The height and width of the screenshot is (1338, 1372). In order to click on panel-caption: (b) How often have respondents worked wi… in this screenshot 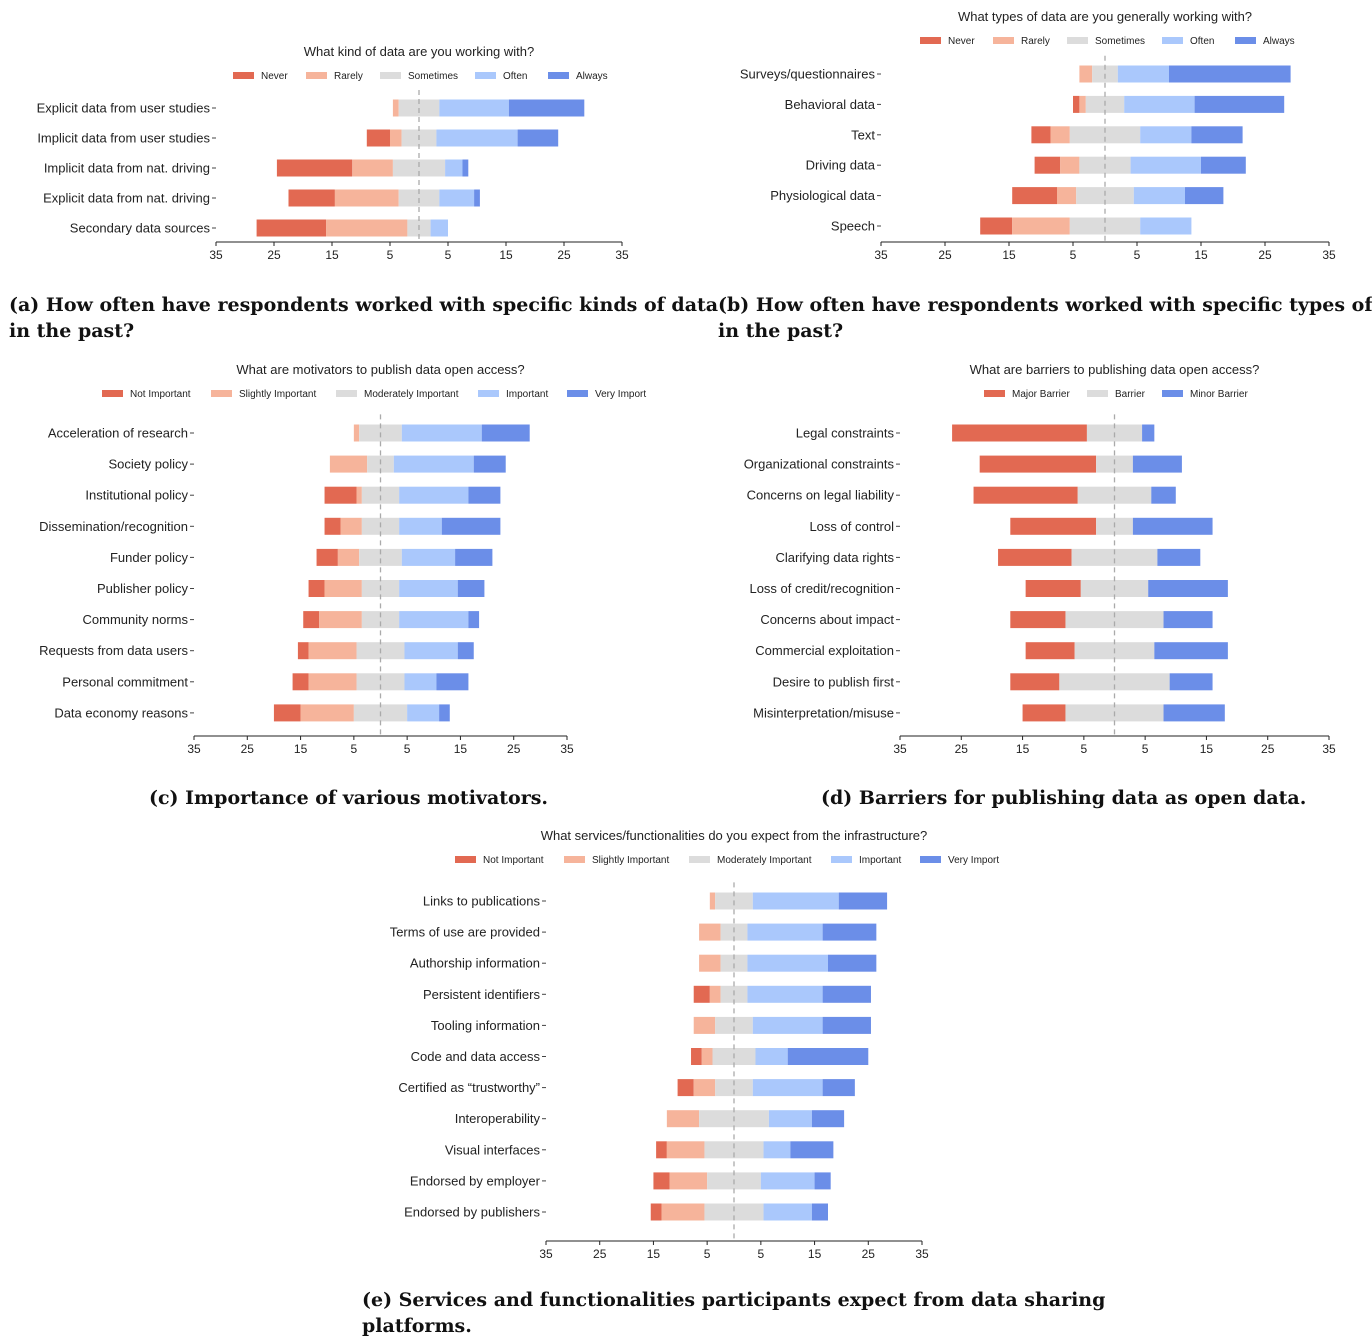, I will do `click(1045, 305)`.